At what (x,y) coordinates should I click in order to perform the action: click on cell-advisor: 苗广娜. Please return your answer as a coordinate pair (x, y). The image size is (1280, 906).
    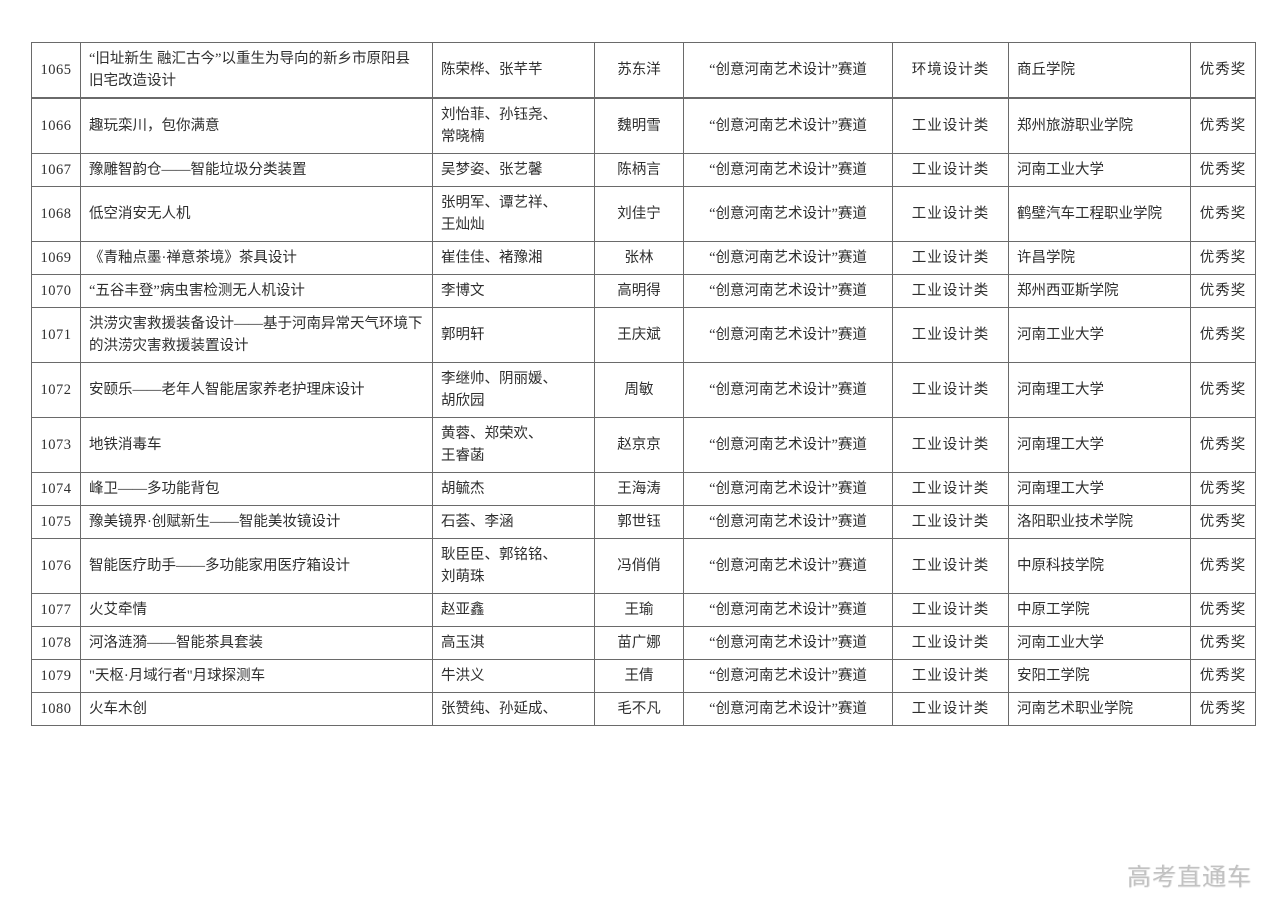
    Looking at the image, I should click on (639, 643).